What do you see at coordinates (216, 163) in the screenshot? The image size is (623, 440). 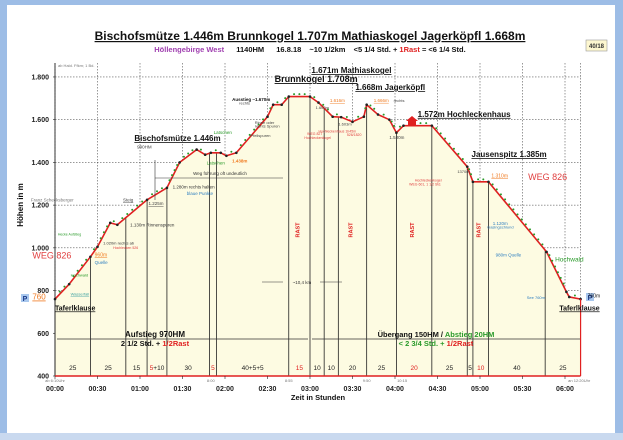 I see `annotation-label: Latschen` at bounding box center [216, 163].